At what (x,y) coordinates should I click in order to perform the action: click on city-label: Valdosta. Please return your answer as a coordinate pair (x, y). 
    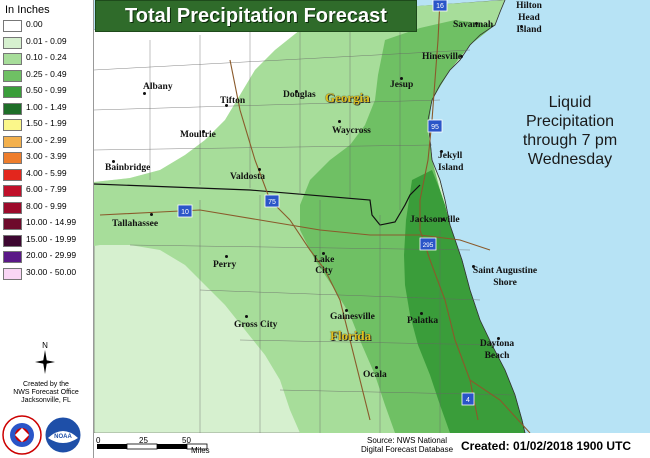
    Looking at the image, I should click on (248, 177).